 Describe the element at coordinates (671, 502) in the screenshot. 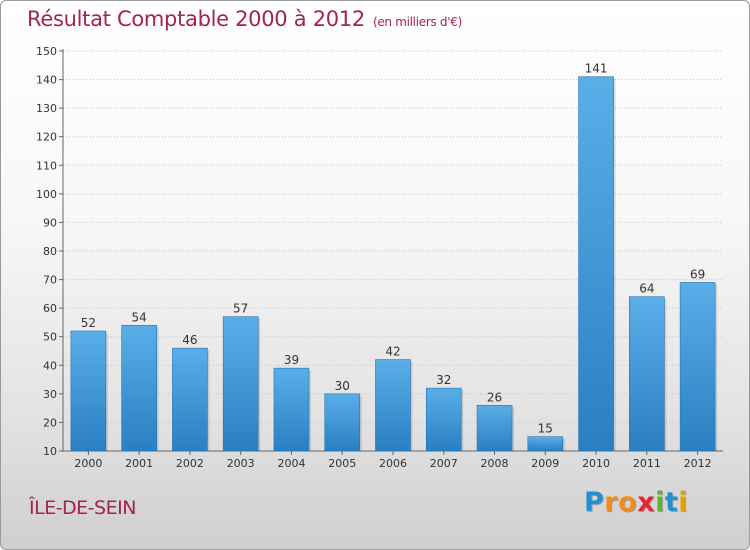

I see `logo-letter: t` at that location.